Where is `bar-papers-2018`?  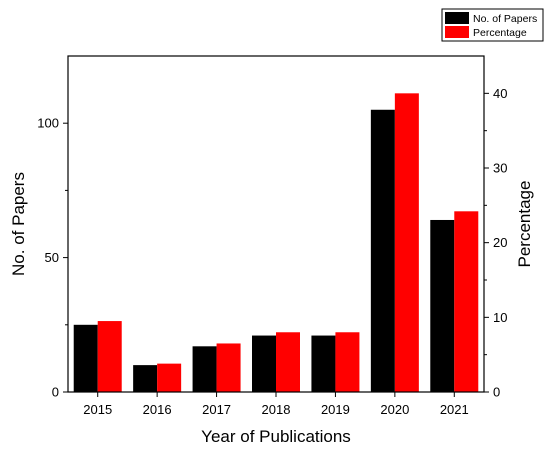 bar-papers-2018 is located at coordinates (264, 363).